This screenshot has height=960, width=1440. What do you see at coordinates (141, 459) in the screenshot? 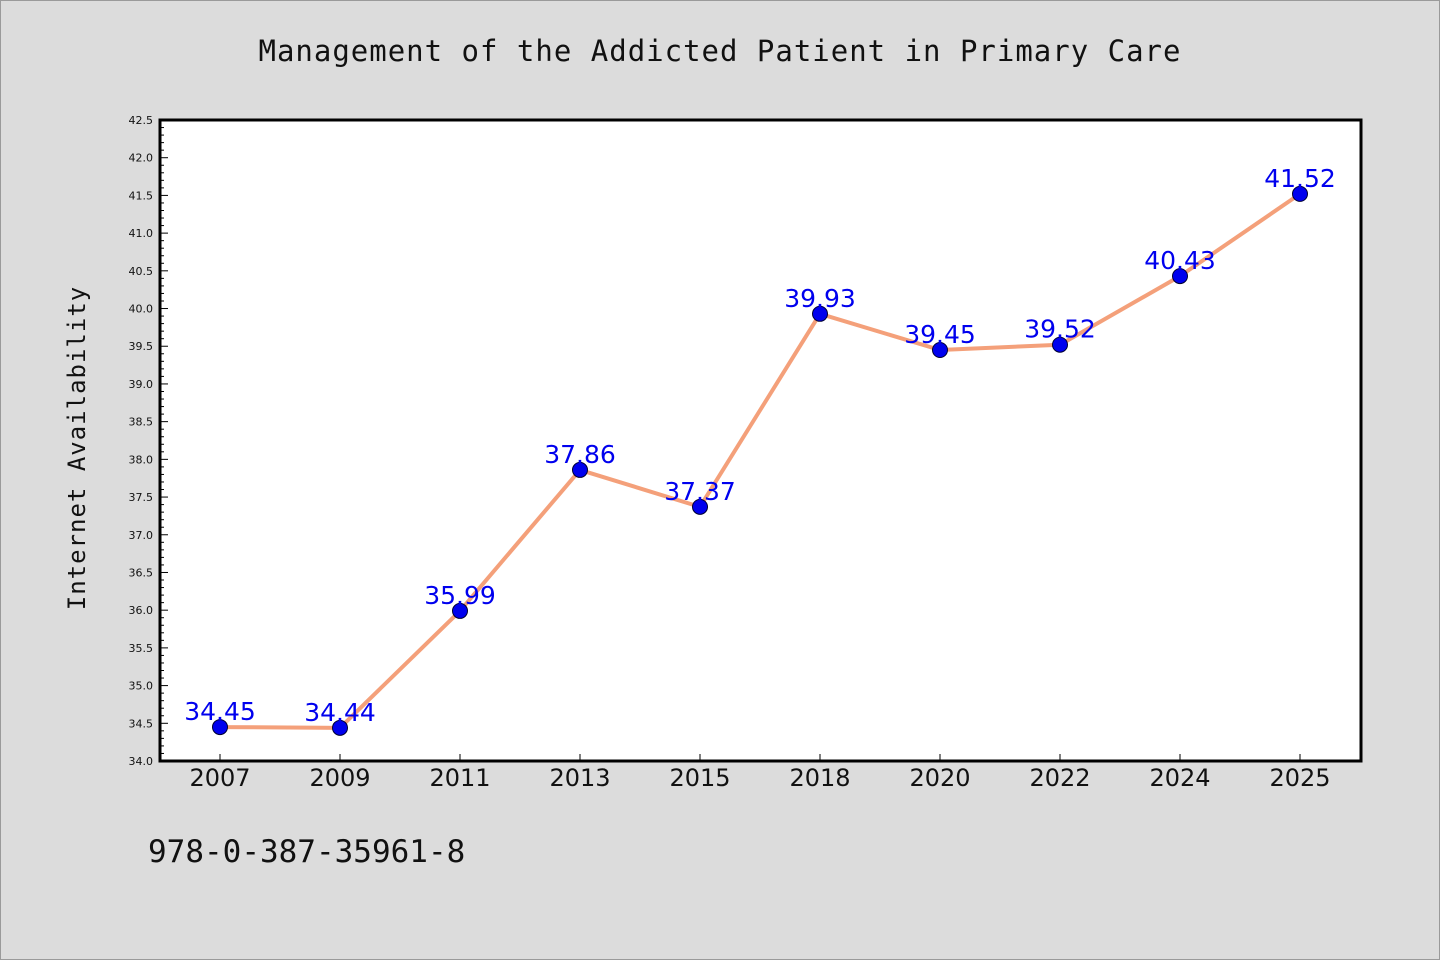
I see `y-tick-label: 38.0` at bounding box center [141, 459].